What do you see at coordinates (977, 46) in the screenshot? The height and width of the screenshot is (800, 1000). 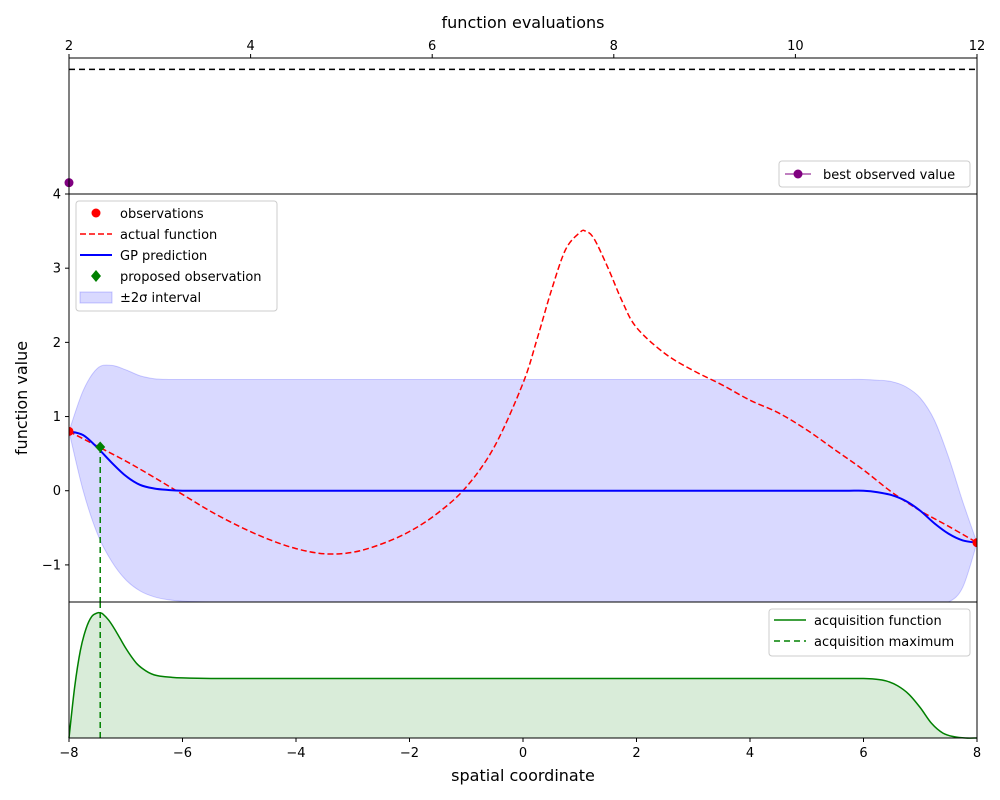 I see `top-x-tick-label: 12` at bounding box center [977, 46].